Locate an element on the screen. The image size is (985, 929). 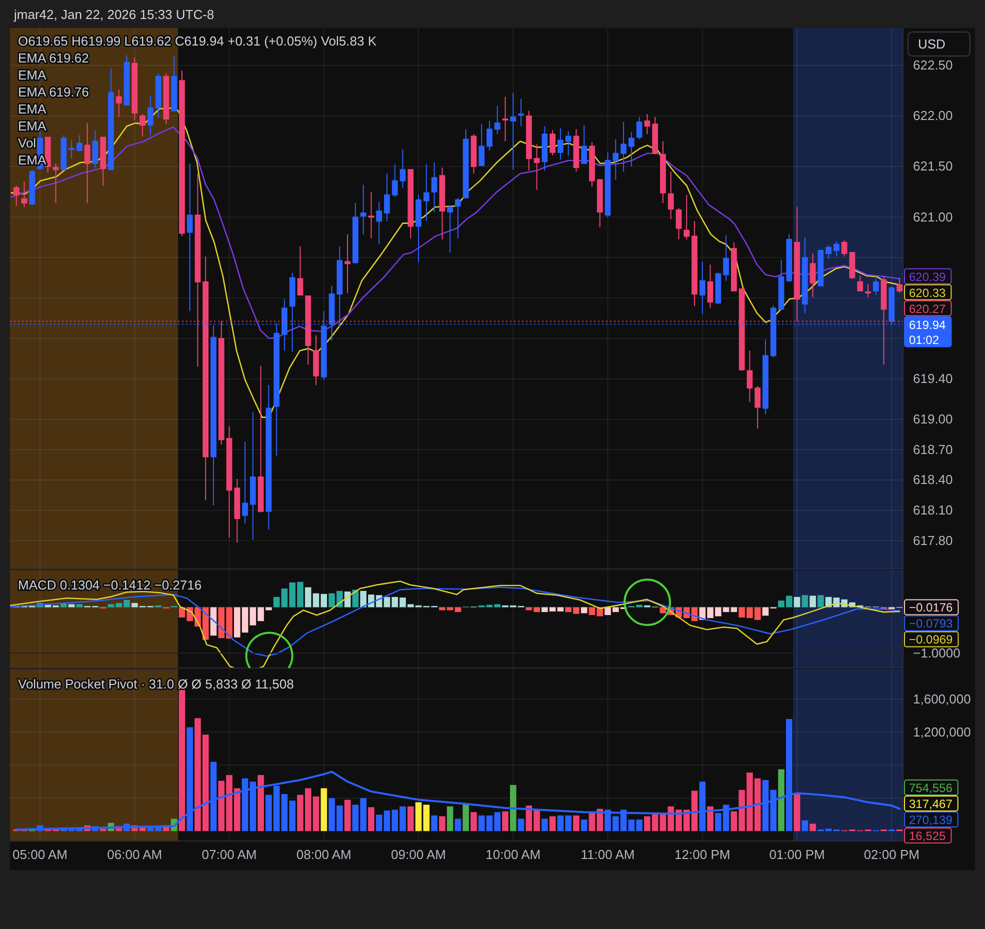
y-tick-label: 619.40 is located at coordinates (933, 378).